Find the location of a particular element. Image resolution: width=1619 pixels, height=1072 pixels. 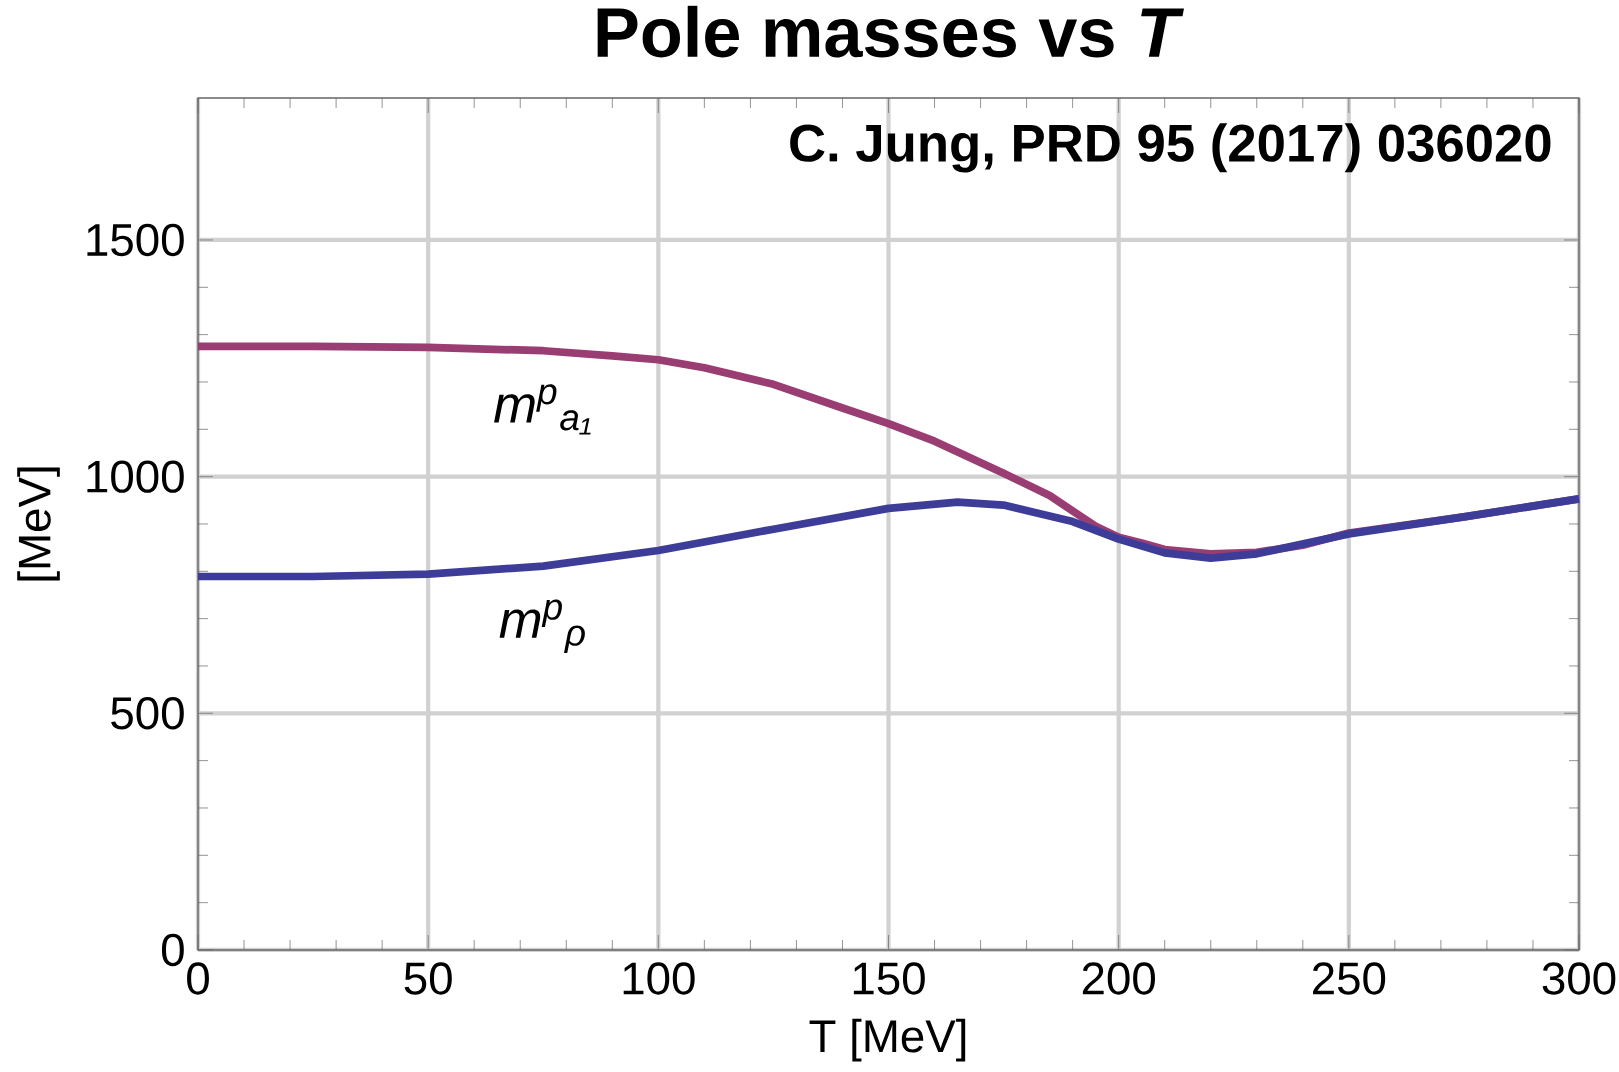

y-axis-title: [MeV] is located at coordinates (38, 524).